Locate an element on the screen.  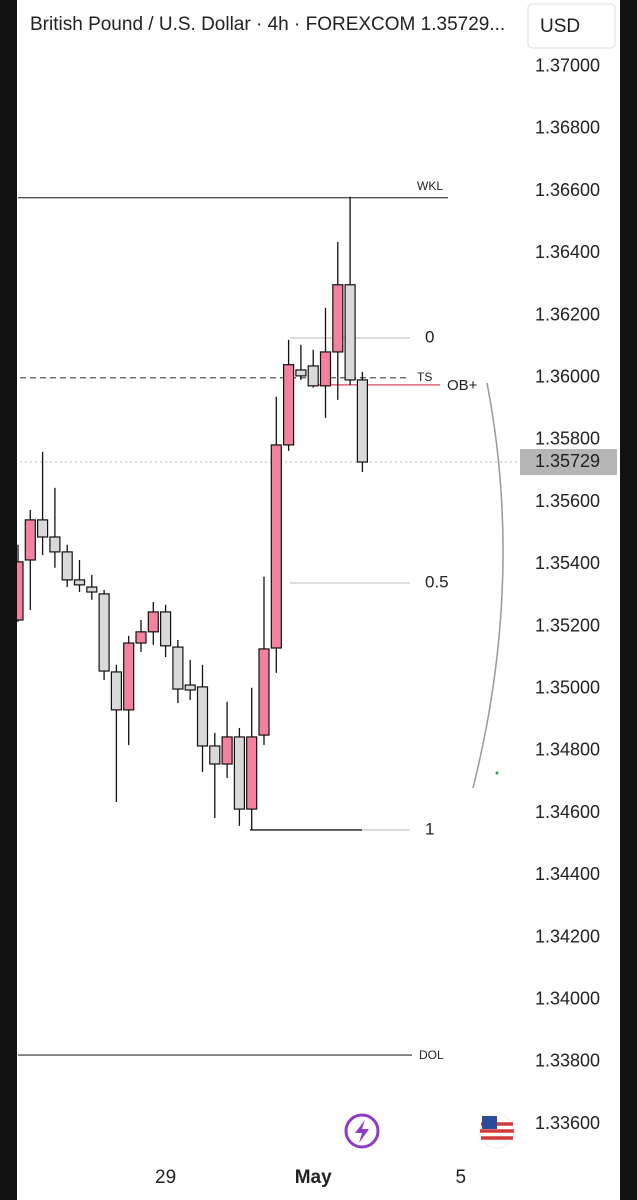
y-tick-label: 1.35400 is located at coordinates (567, 563).